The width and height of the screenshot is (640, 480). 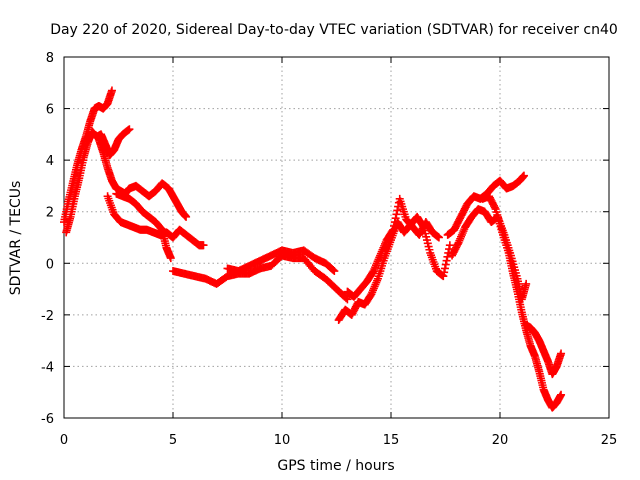 What do you see at coordinates (47, 419) in the screenshot?
I see `y-tick-label: -6` at bounding box center [47, 419].